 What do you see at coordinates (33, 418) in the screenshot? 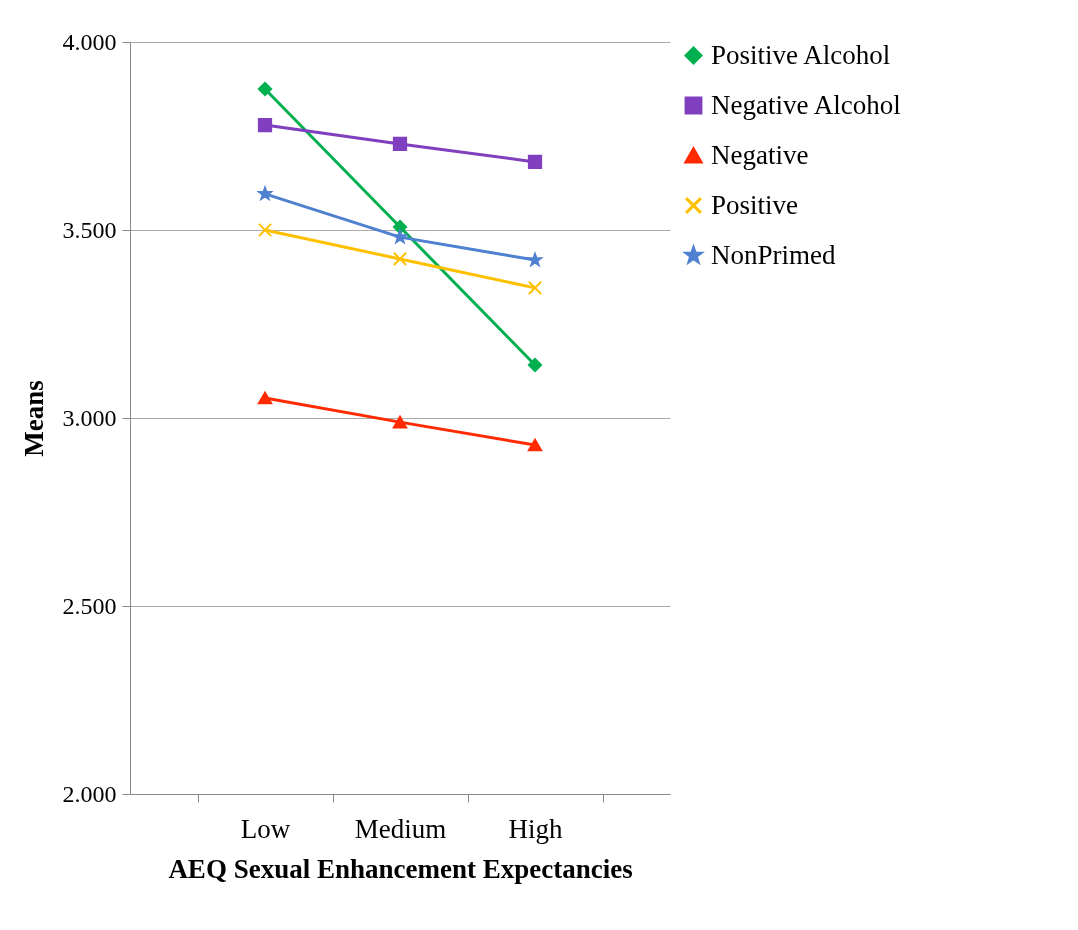
I see `y-axis-title: Means` at bounding box center [33, 418].